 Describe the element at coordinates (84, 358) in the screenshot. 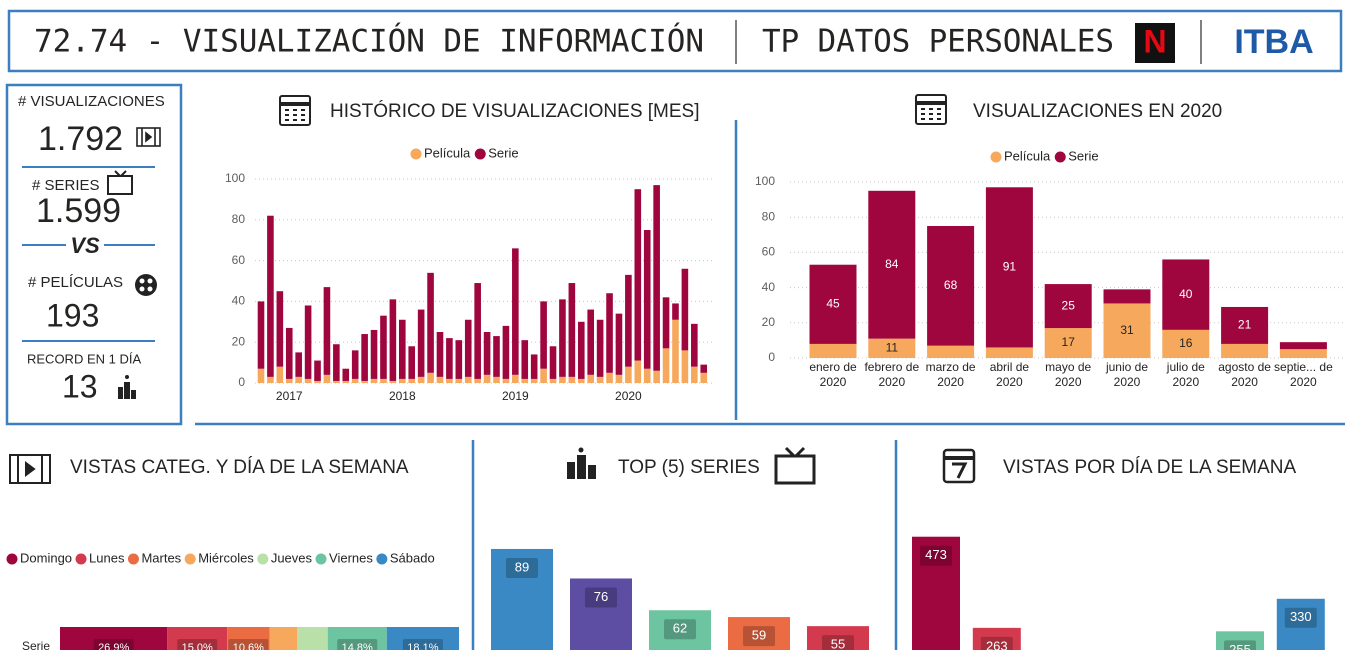

I see `kpi-label: RECORD EN 1 DÍA` at that location.